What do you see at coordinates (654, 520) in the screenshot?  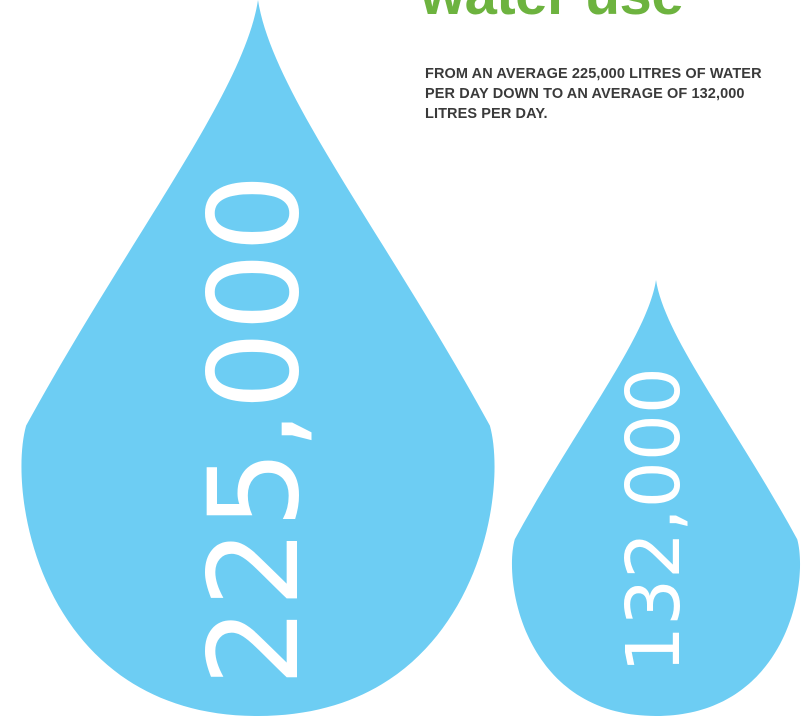 I see `drop-label-132000: 132,000` at bounding box center [654, 520].